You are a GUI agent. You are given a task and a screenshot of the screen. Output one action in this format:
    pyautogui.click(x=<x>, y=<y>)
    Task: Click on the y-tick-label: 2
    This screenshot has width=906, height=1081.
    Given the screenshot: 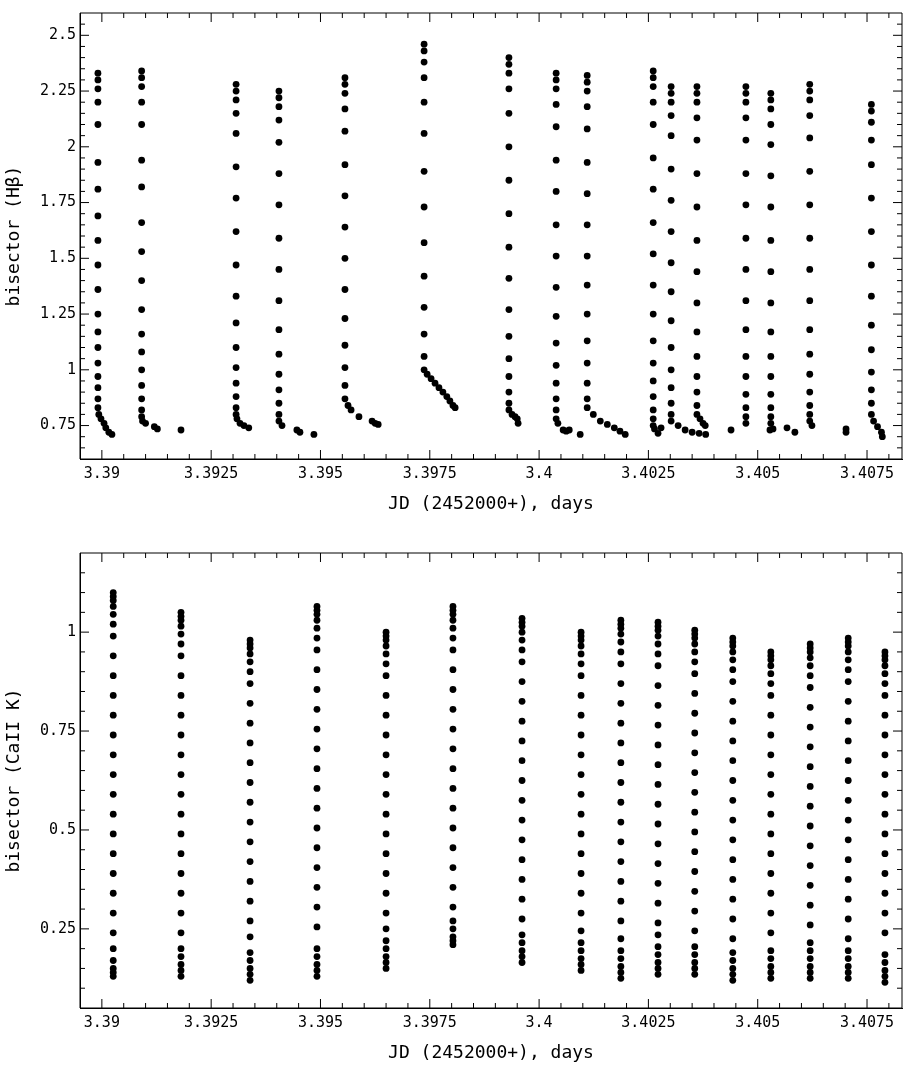 What is the action you would take?
    pyautogui.click(x=71, y=145)
    